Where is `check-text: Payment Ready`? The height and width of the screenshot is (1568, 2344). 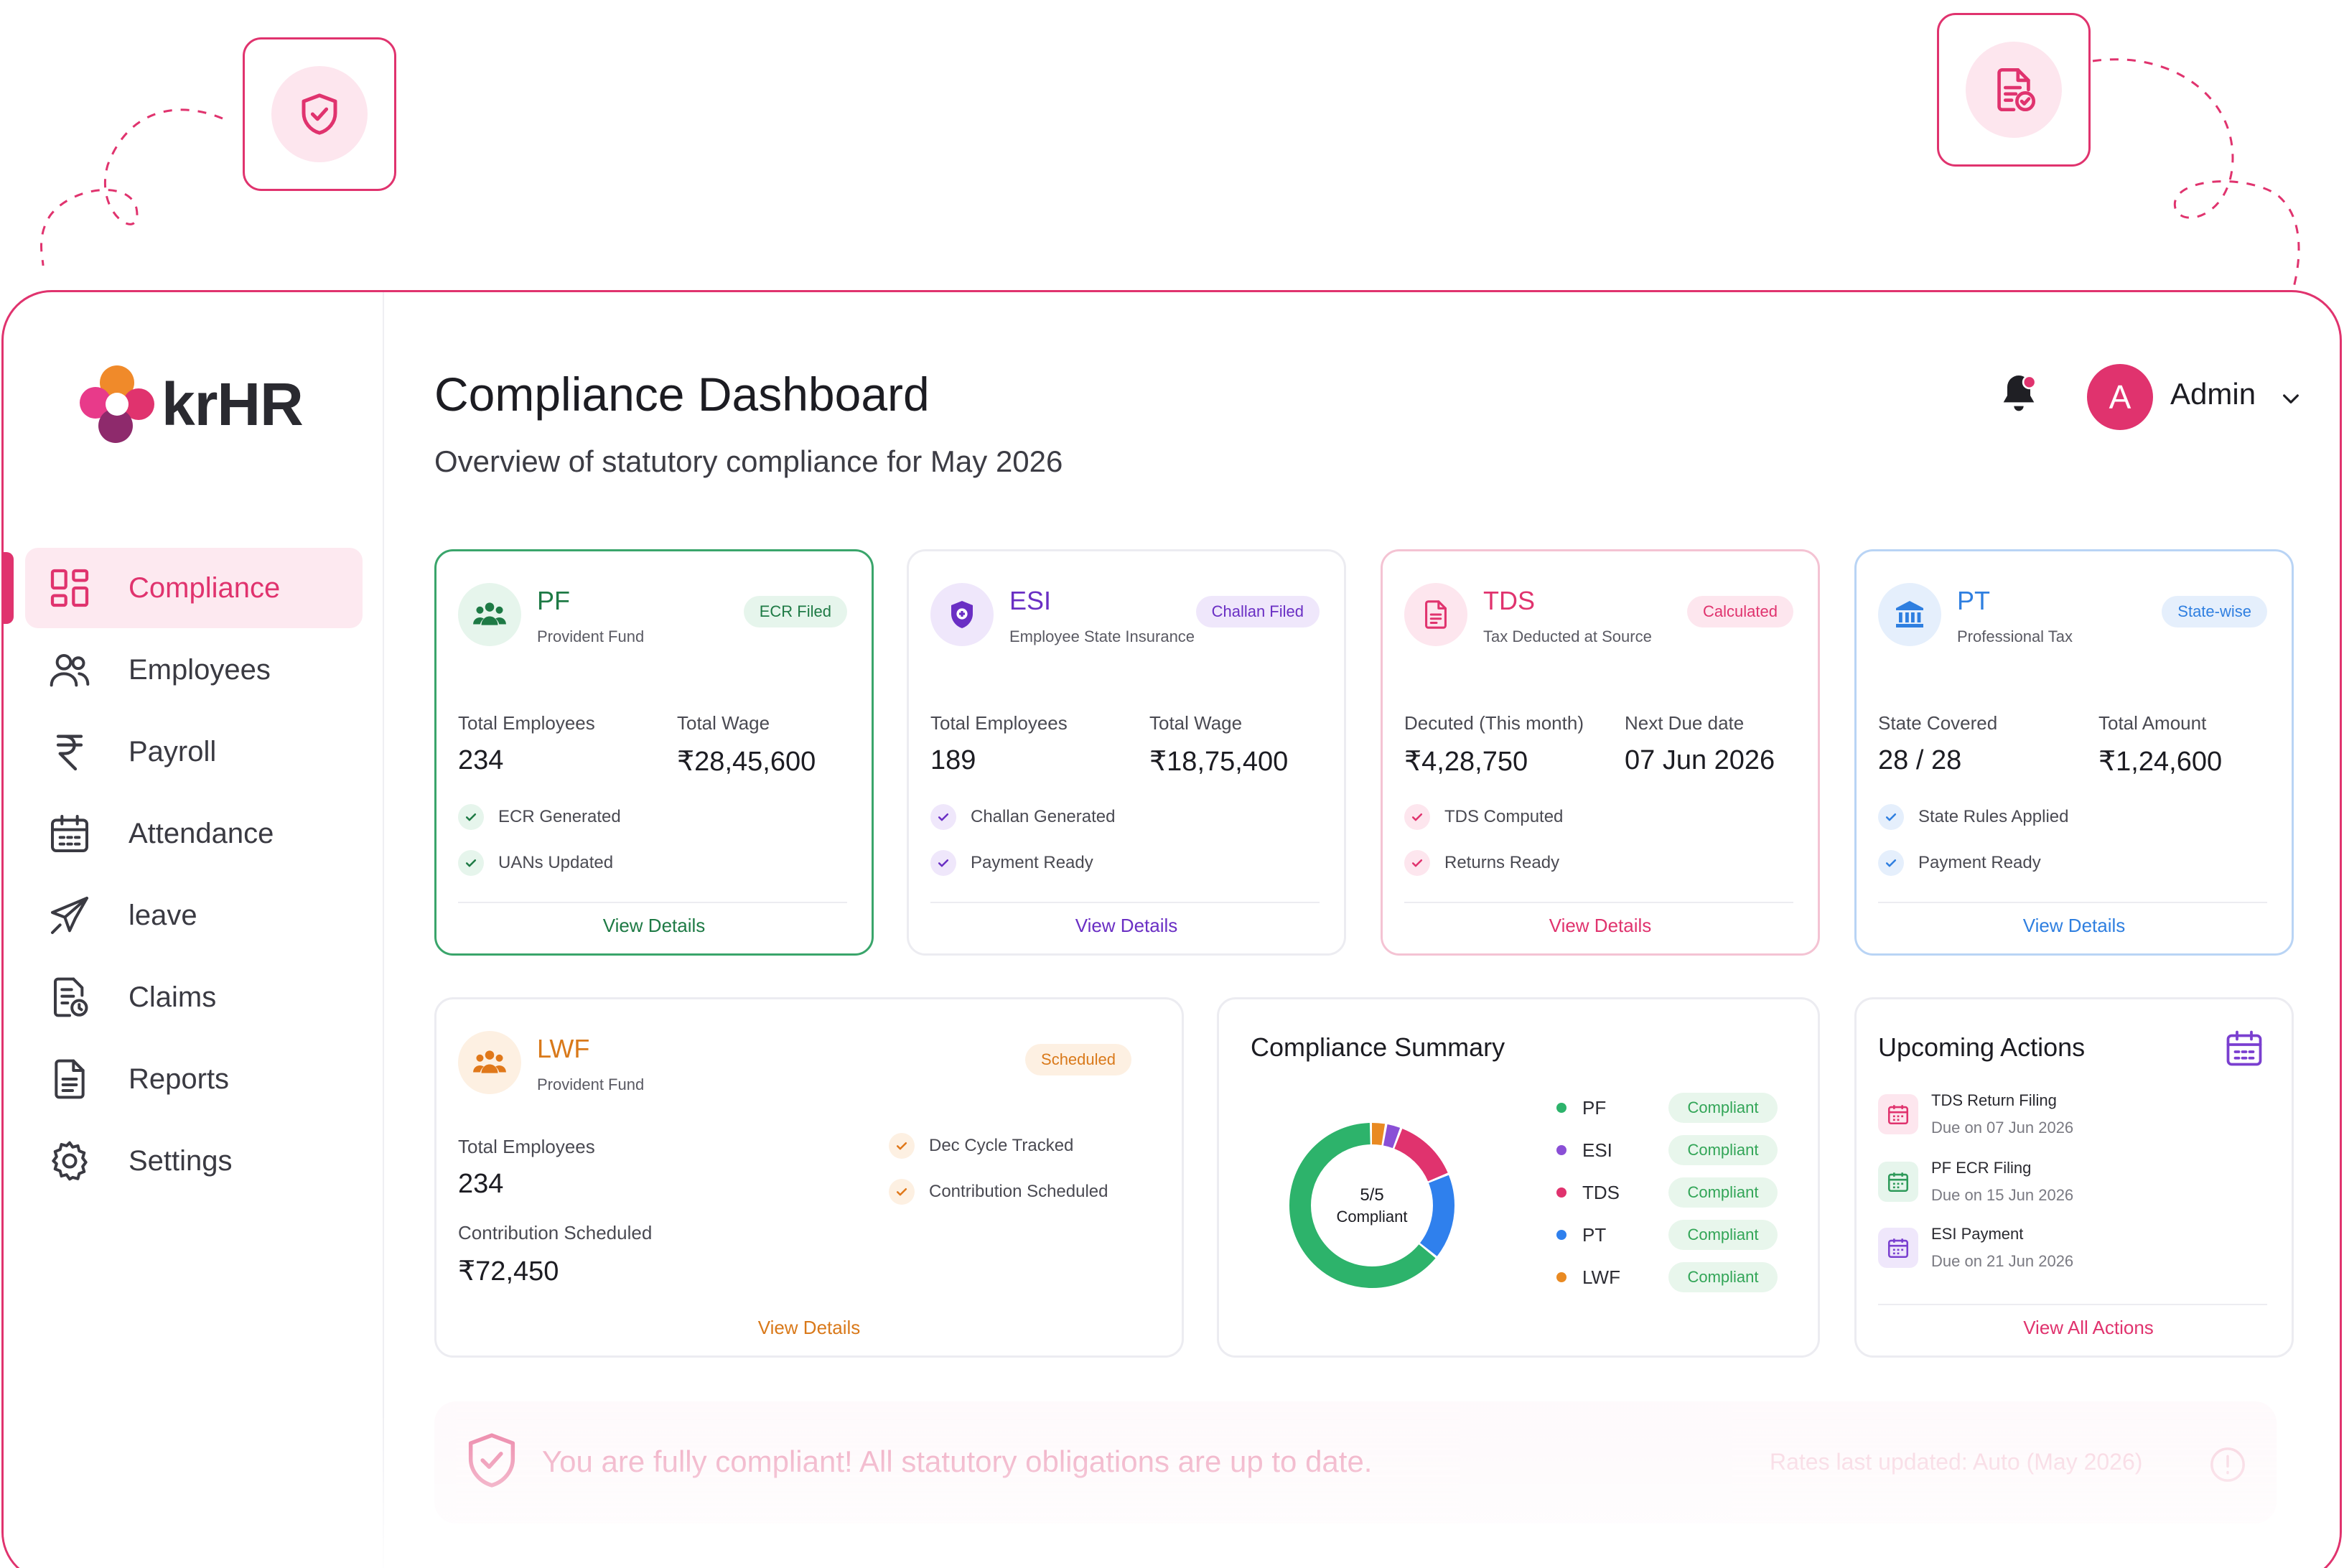 check-text: Payment Ready is located at coordinates (1032, 862).